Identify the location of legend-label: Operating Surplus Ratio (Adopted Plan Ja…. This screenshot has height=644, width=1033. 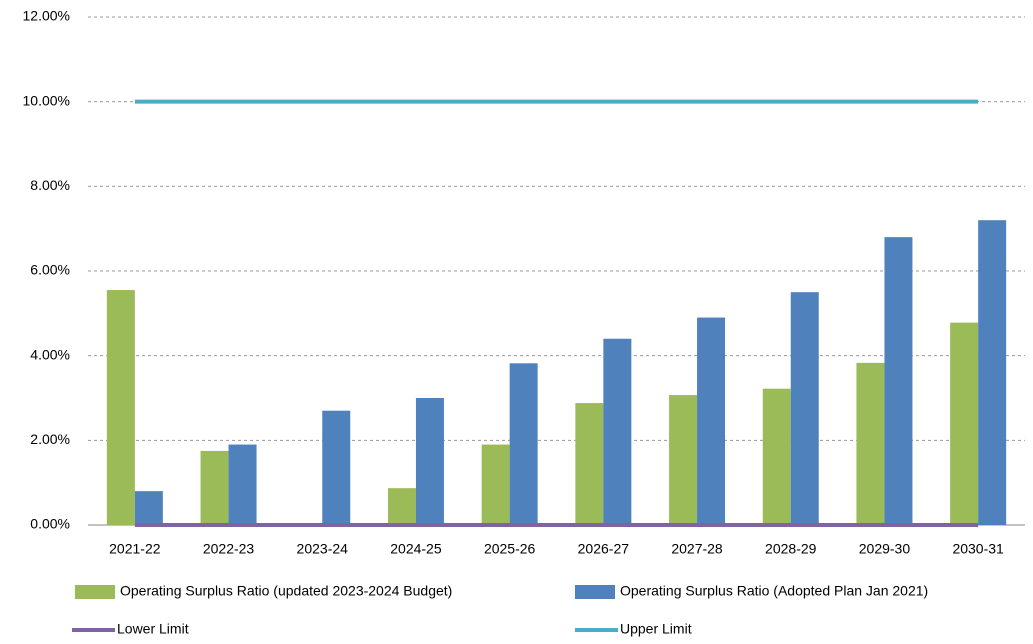
(774, 591).